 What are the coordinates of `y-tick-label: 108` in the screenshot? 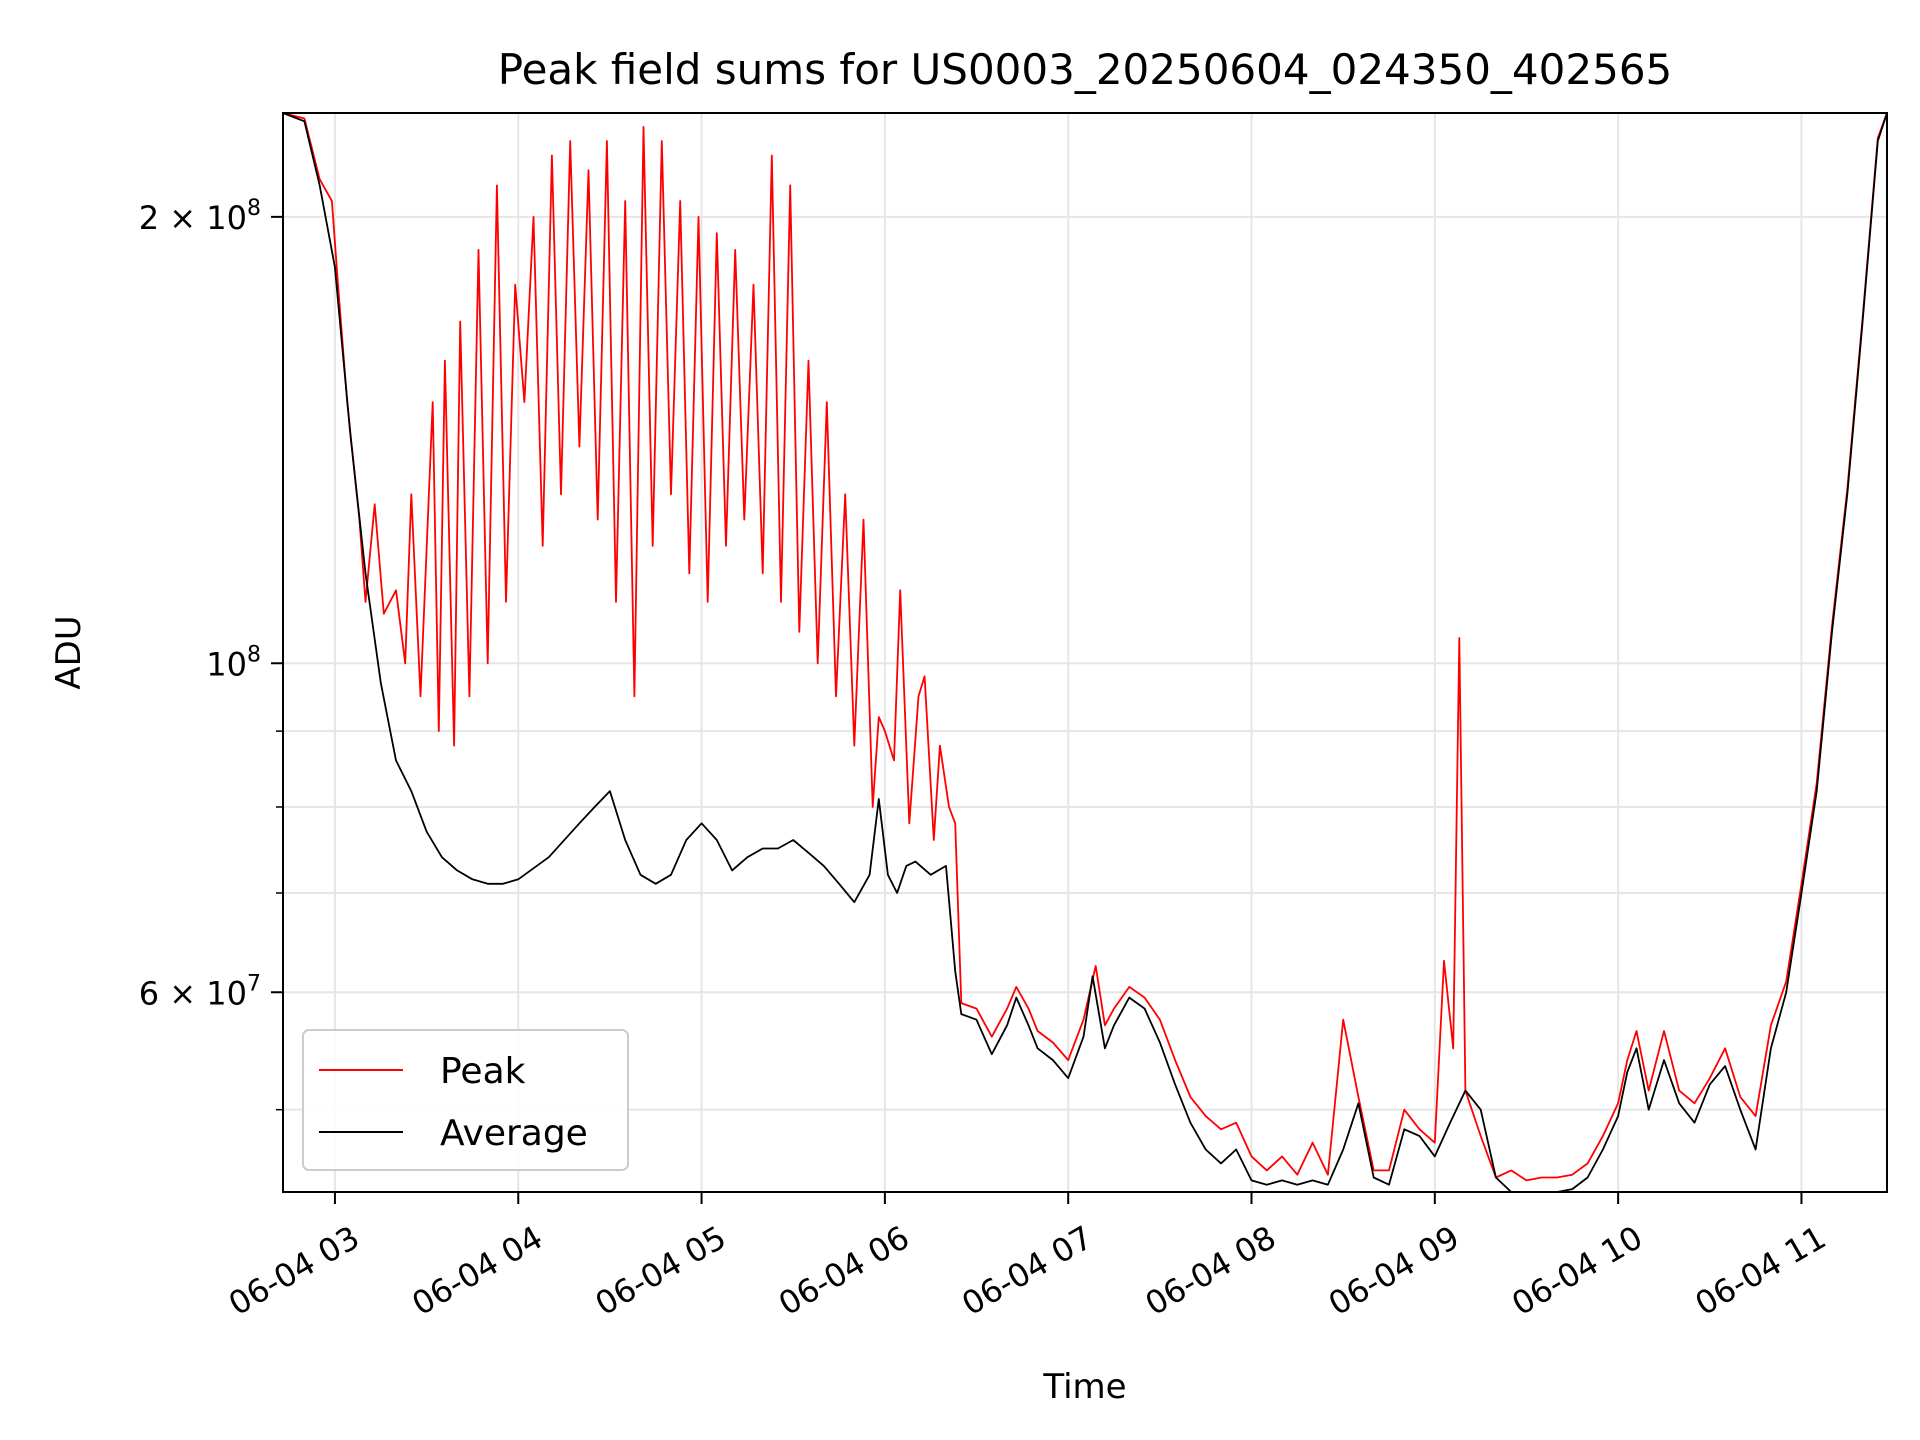 It's located at (233, 662).